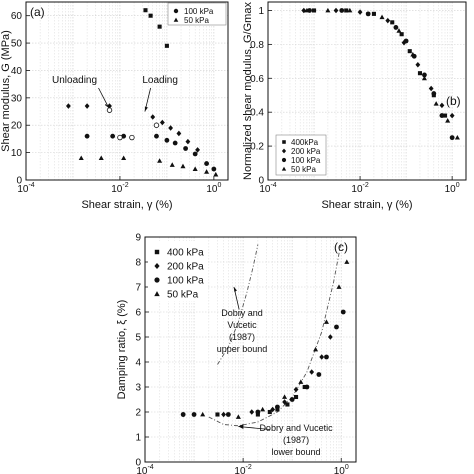  What do you see at coordinates (37, 12) in the screenshot?
I see `panel-label: (a)` at bounding box center [37, 12].